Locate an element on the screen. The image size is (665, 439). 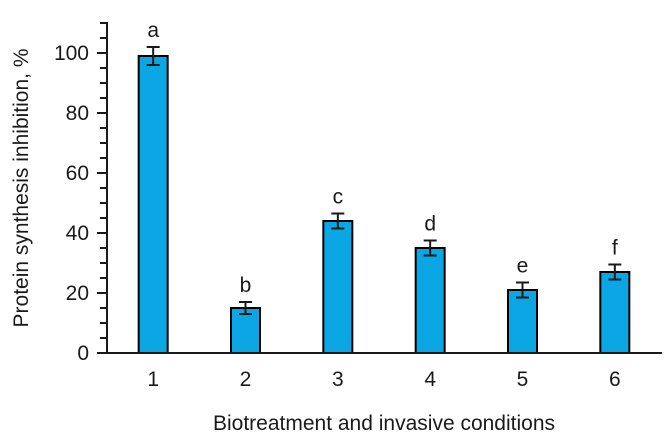
y-tick-label: 100 is located at coordinates (71, 53).